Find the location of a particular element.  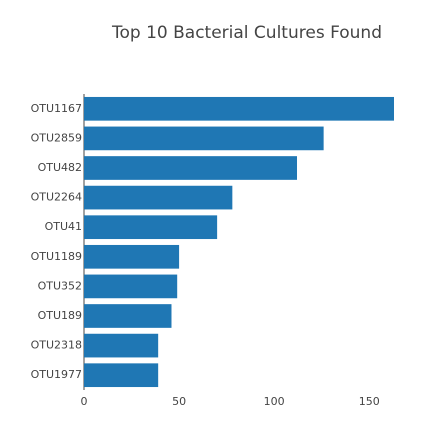

y-tick-label: OTU2859 is located at coordinates (56, 137).